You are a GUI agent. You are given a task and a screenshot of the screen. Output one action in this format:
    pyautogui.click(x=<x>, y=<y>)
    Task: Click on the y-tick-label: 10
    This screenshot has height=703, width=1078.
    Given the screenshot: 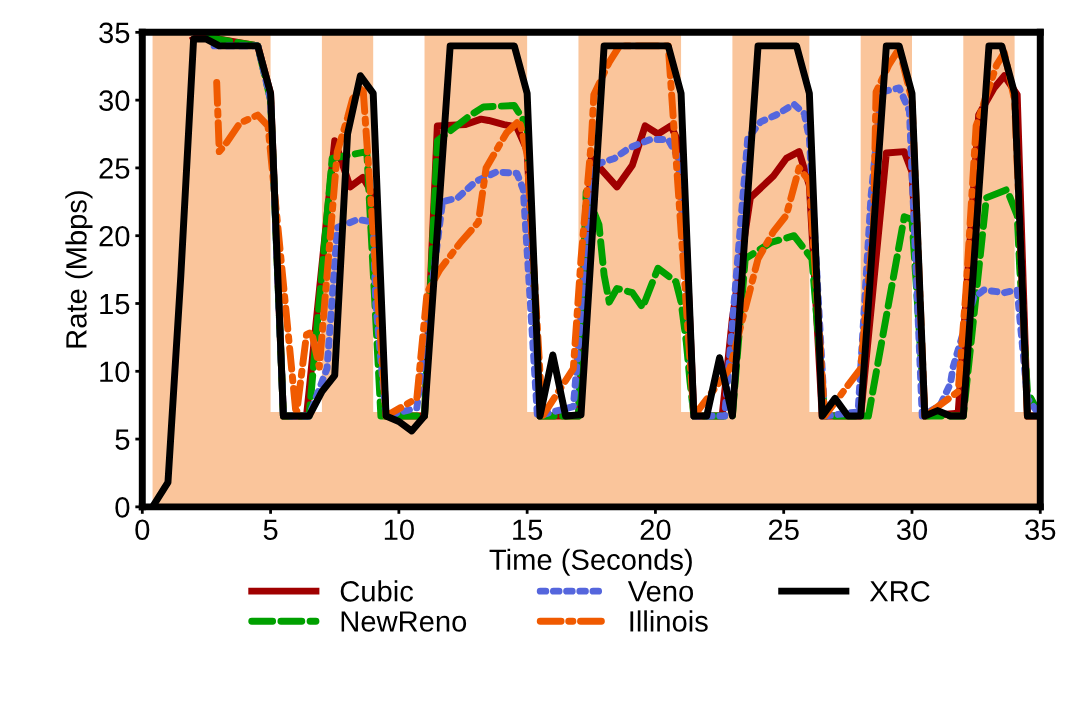 What is the action you would take?
    pyautogui.click(x=115, y=372)
    